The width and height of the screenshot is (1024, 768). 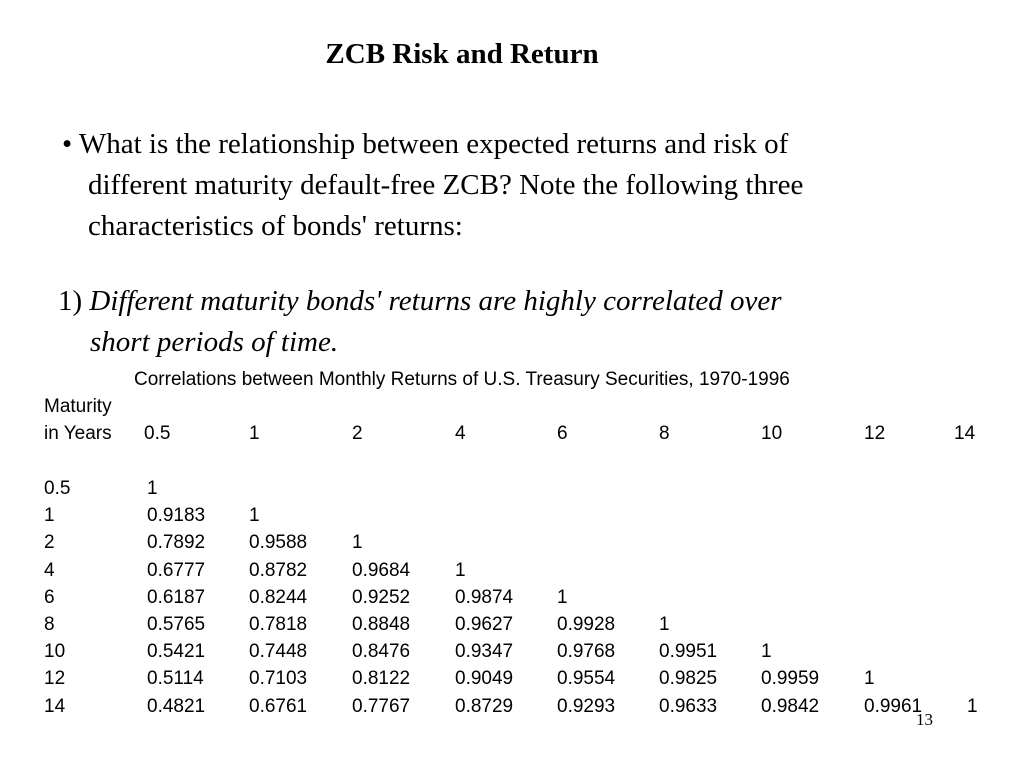 I want to click on correlation-cell: 0.9768, so click(x=586, y=652).